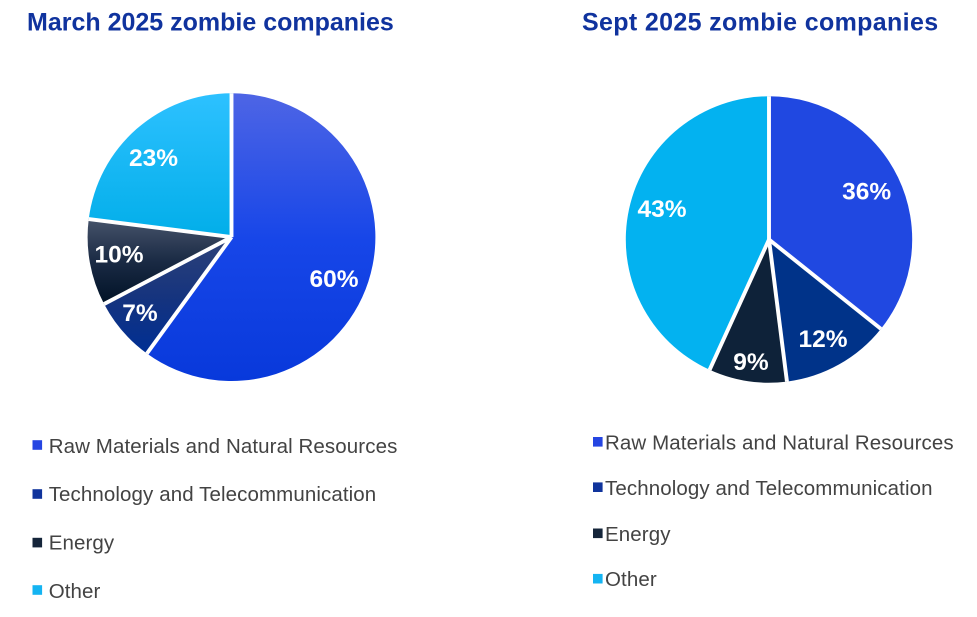 The width and height of the screenshot is (977, 617). Describe the element at coordinates (866, 192) in the screenshot. I see `svg-text: 36%` at that location.